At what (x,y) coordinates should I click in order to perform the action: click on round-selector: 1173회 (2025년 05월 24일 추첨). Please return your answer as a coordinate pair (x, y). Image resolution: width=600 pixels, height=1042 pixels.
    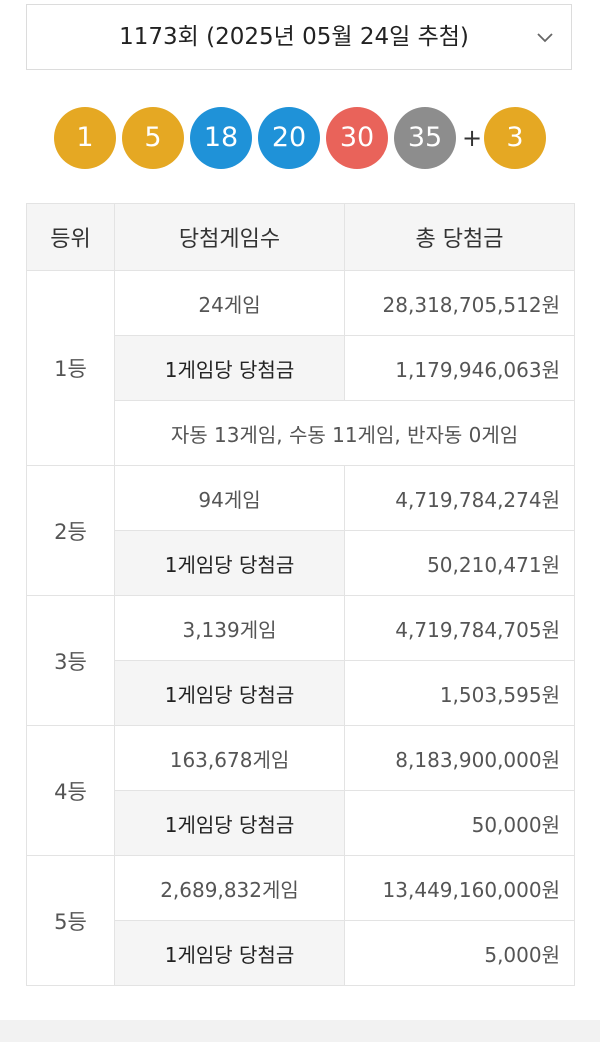
    Looking at the image, I should click on (299, 37).